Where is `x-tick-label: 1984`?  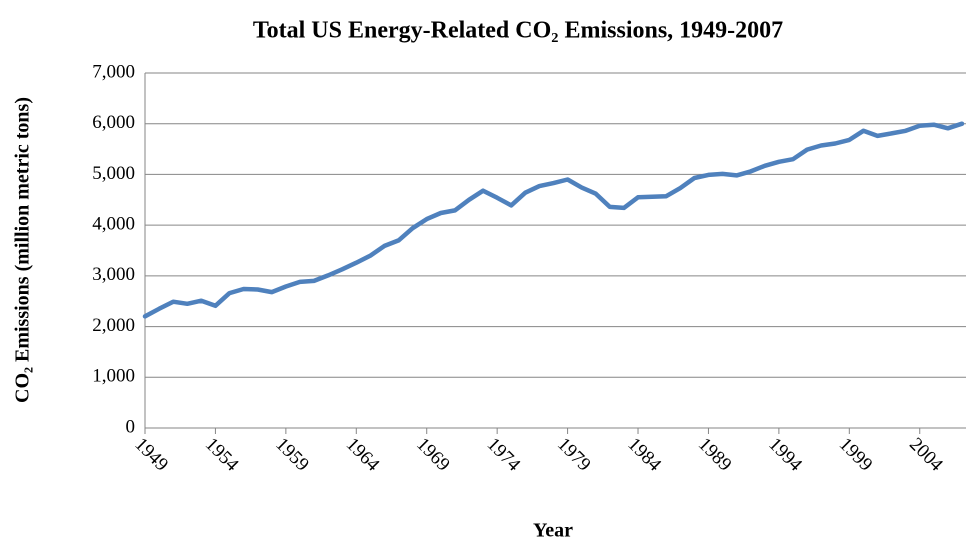 x-tick-label: 1984 is located at coordinates (644, 455).